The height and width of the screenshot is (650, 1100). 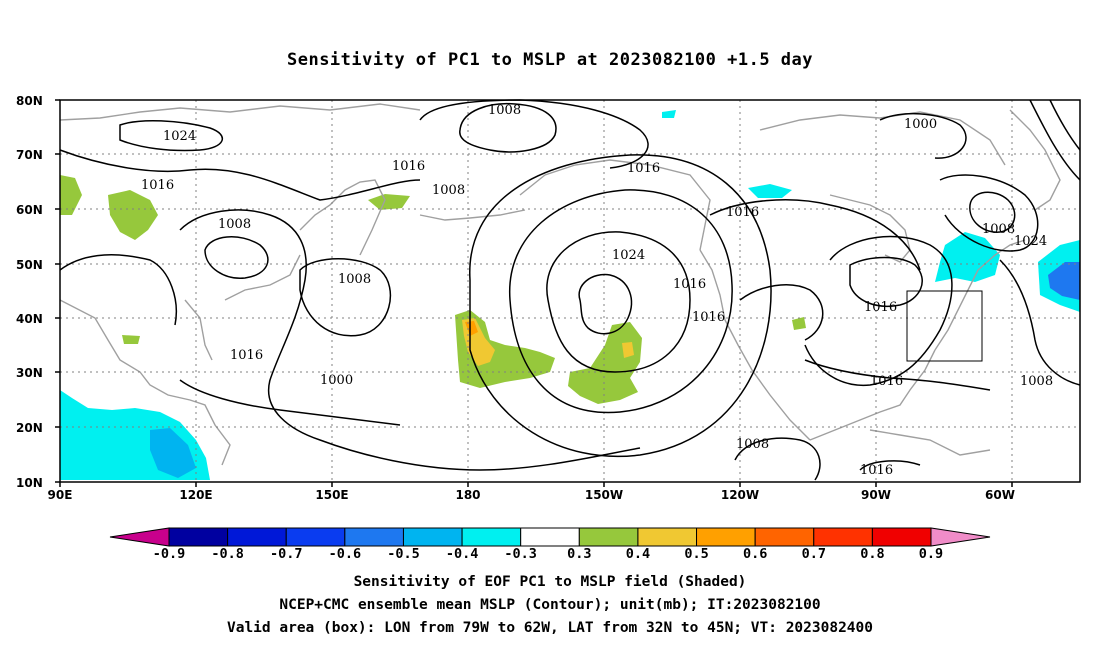 What do you see at coordinates (29, 373) in the screenshot?
I see `lat-label: 30N` at bounding box center [29, 373].